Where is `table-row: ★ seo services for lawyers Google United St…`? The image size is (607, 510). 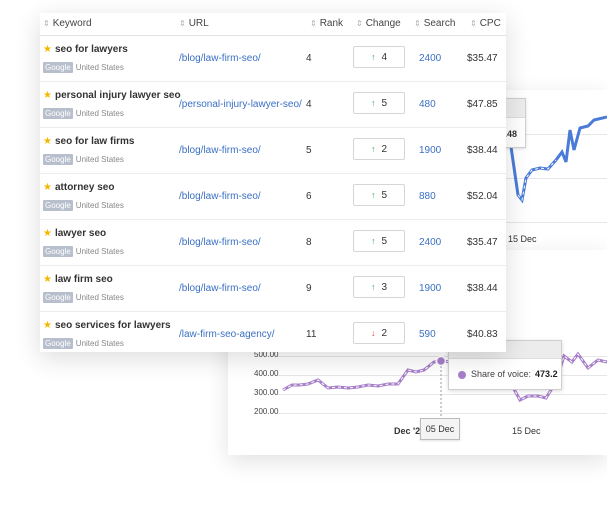
table-row: ★ seo services for lawyers Google United St… is located at coordinates (273, 332).